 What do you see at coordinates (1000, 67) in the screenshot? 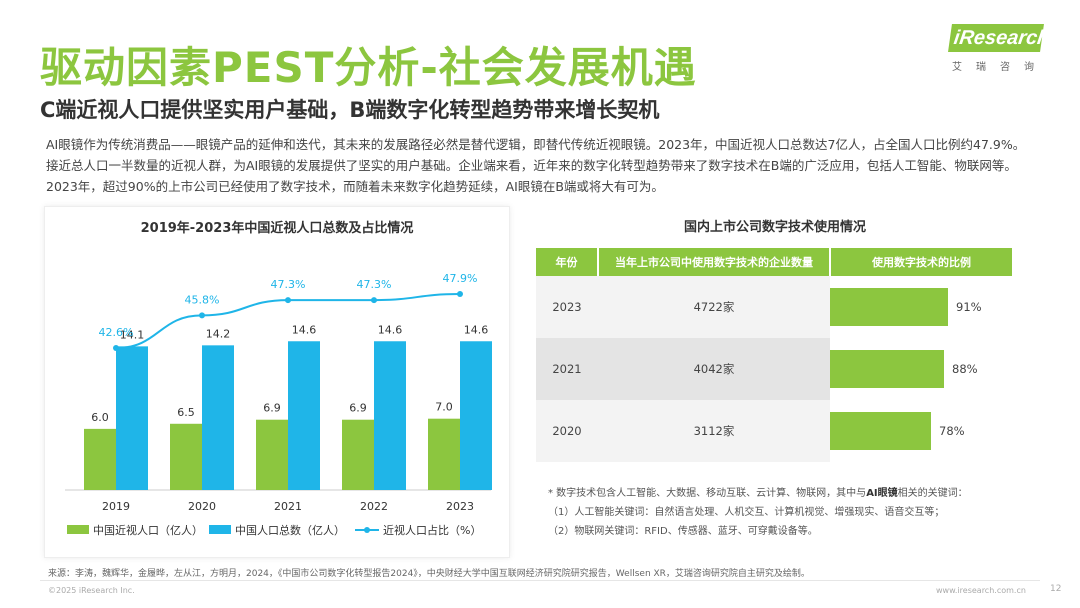
I see `logo-subtitle: 艾瑞咨询` at bounding box center [1000, 67].